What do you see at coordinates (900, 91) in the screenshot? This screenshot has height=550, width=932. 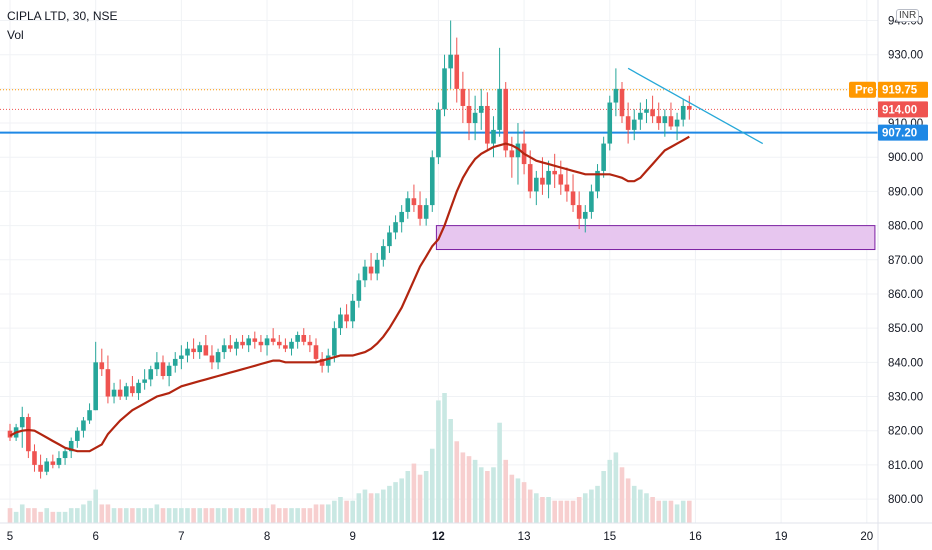 I see `premarket-price-tag-label: 919.75` at bounding box center [900, 91].